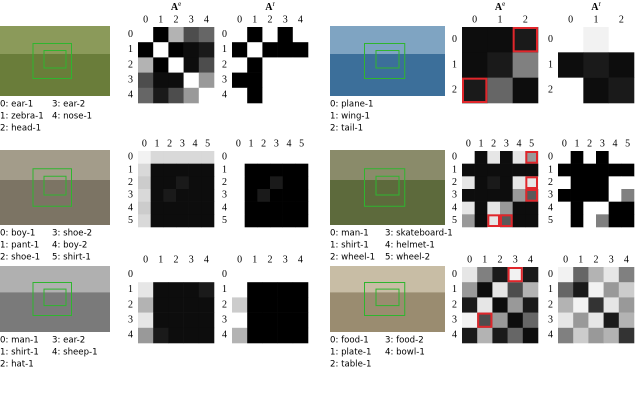 This screenshot has height=394, width=640. I want to click on col-tick-label: 5, so click(301, 143).